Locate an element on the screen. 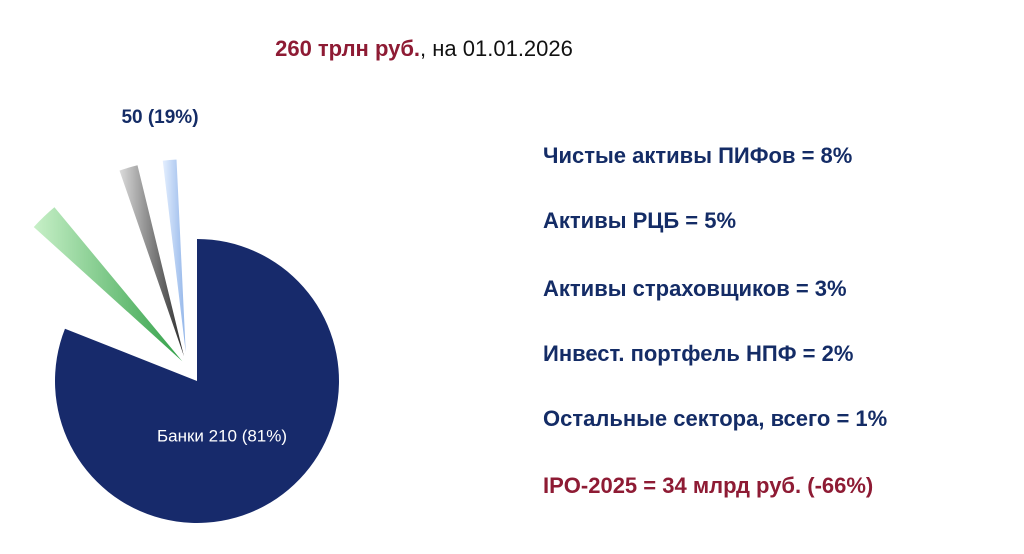 The width and height of the screenshot is (1024, 554). pie-slice-exploded is located at coordinates (110, 262).